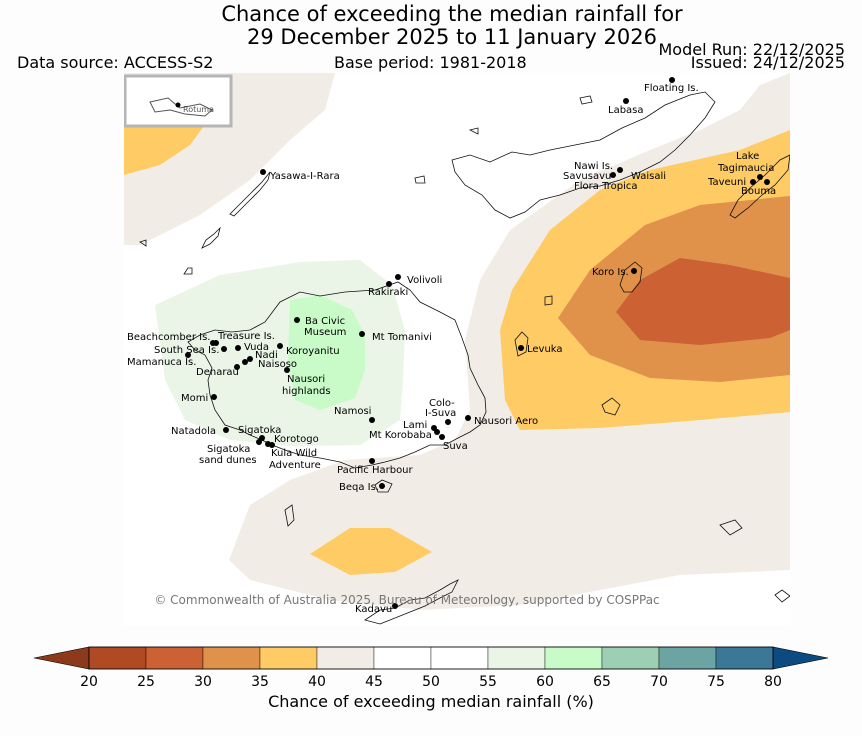 The height and width of the screenshot is (736, 862). I want to click on map-title-line2: 29 December 2025 to 11 January 2026, so click(452, 37).